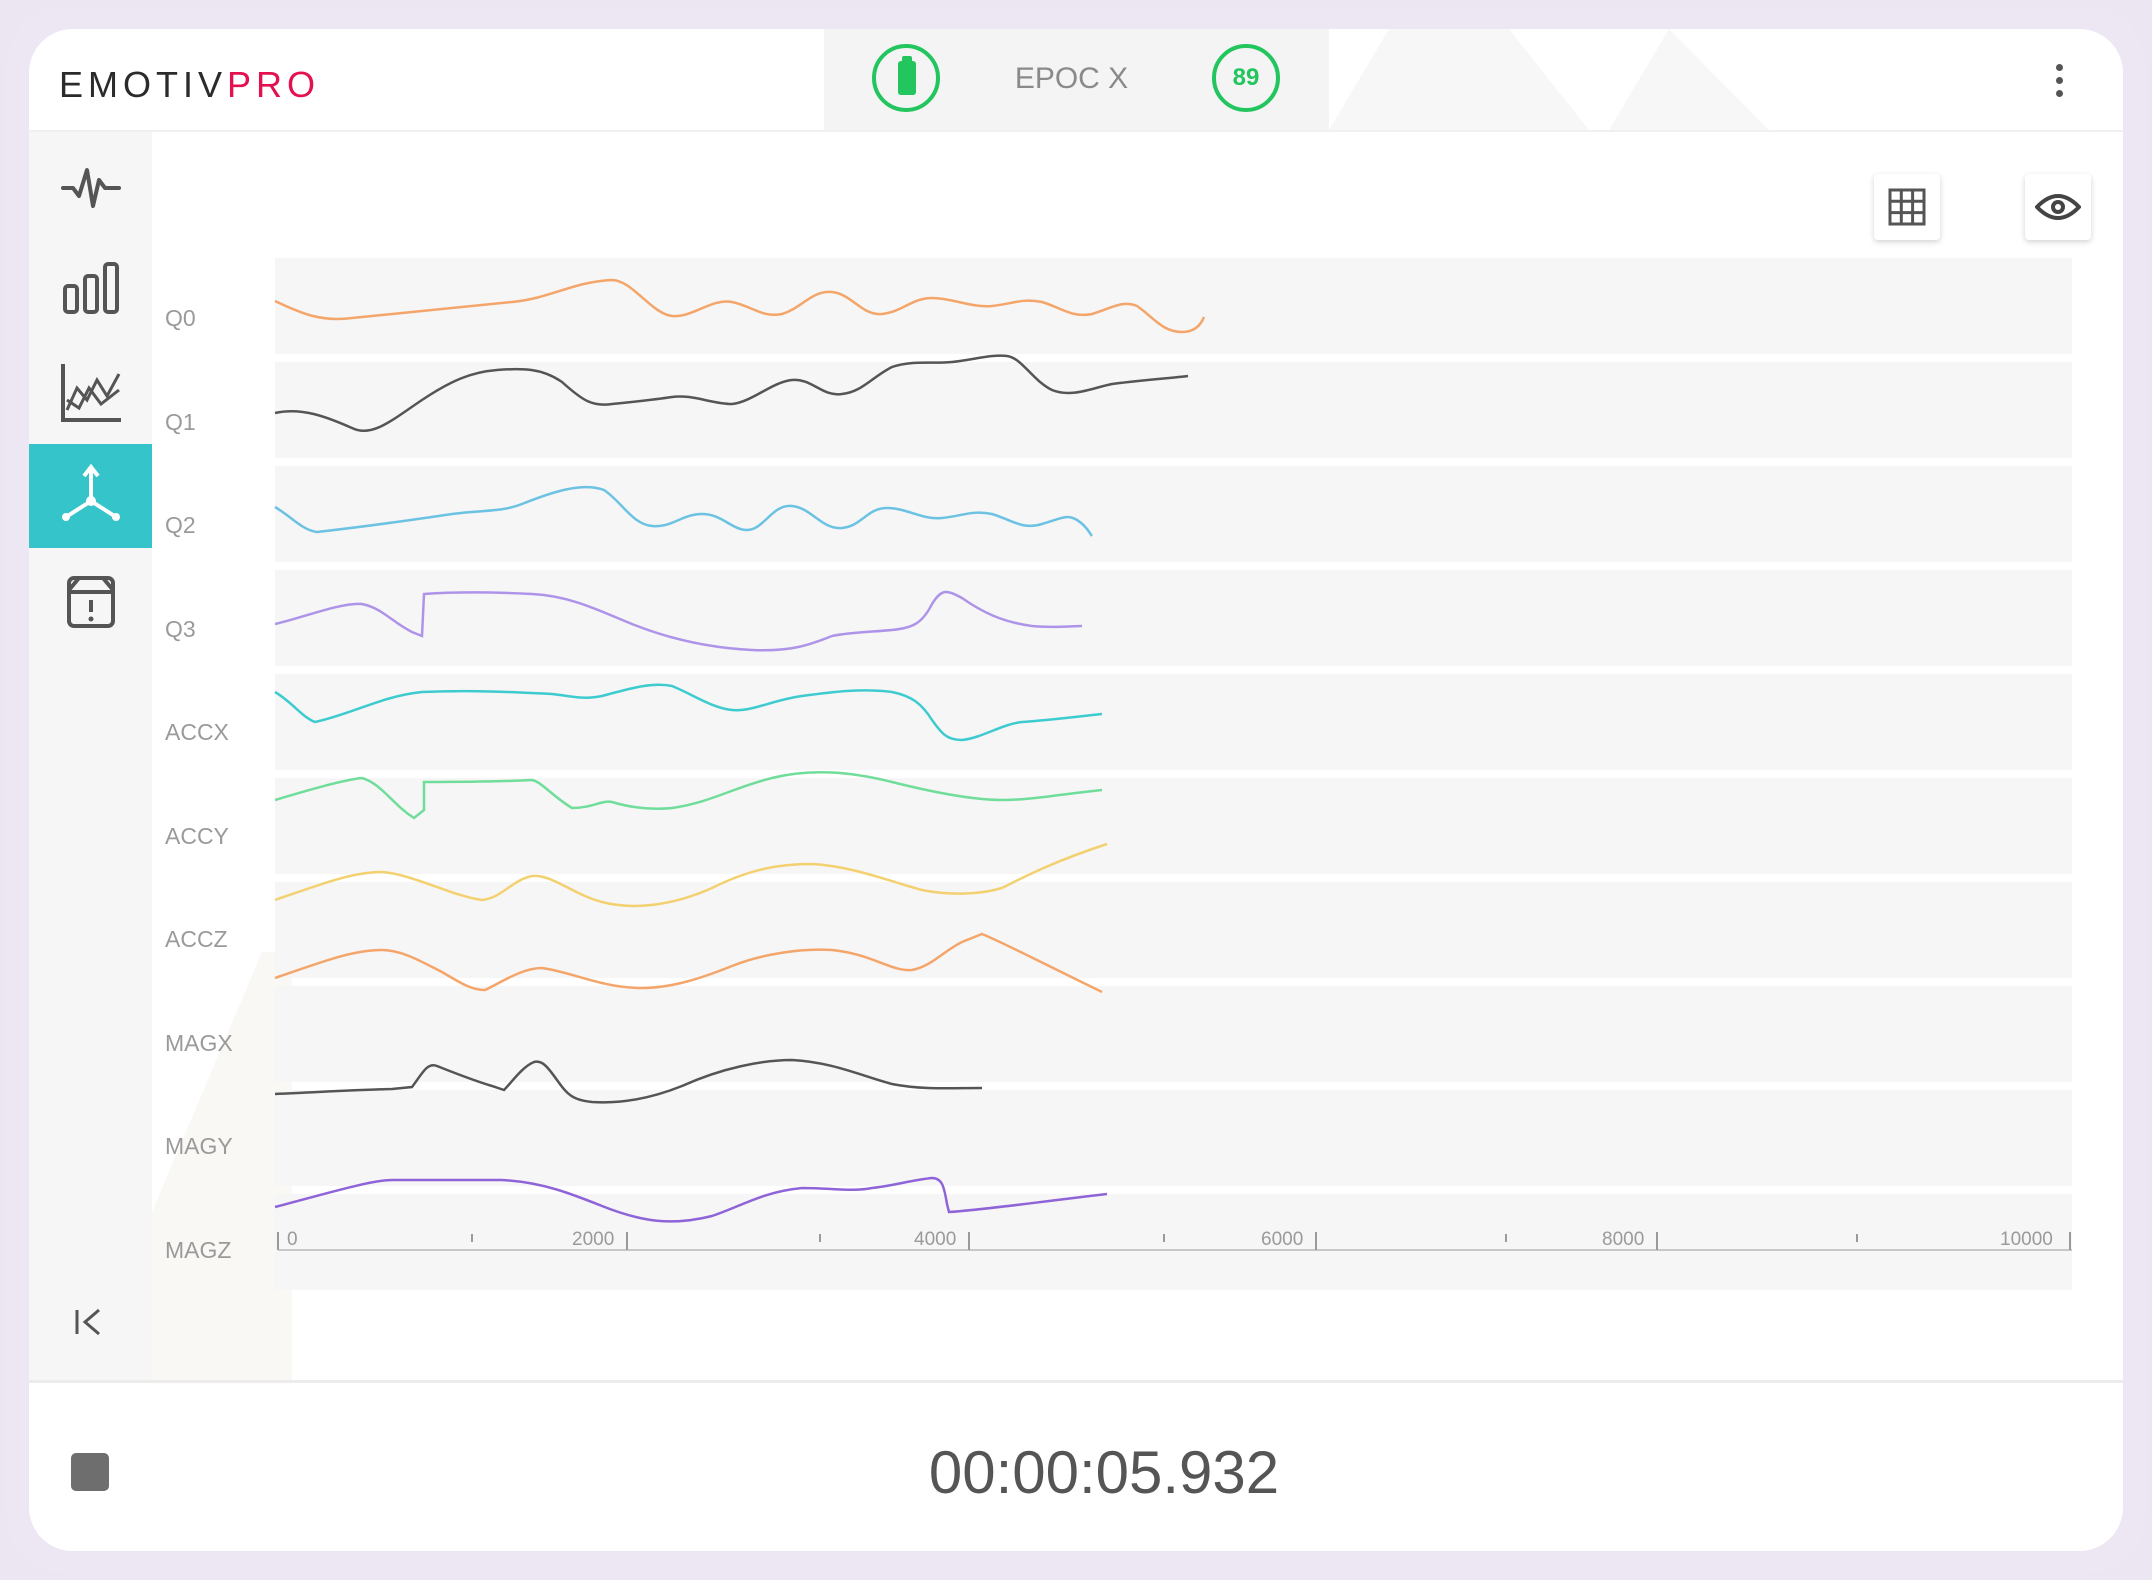 This screenshot has width=2152, height=1580. What do you see at coordinates (1173, 1138) in the screenshot?
I see `track-magy` at bounding box center [1173, 1138].